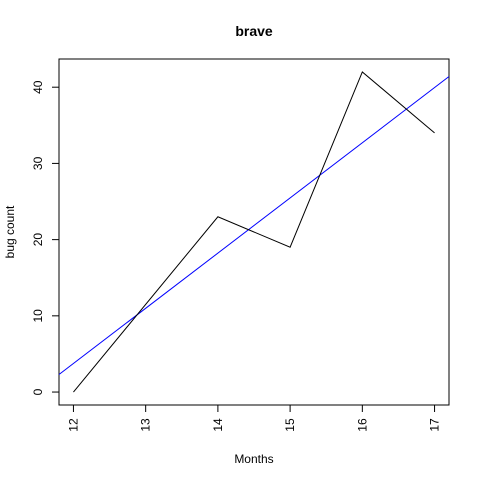 The height and width of the screenshot is (480, 480). Describe the element at coordinates (38, 240) in the screenshot. I see `y-tick-label: 20` at that location.